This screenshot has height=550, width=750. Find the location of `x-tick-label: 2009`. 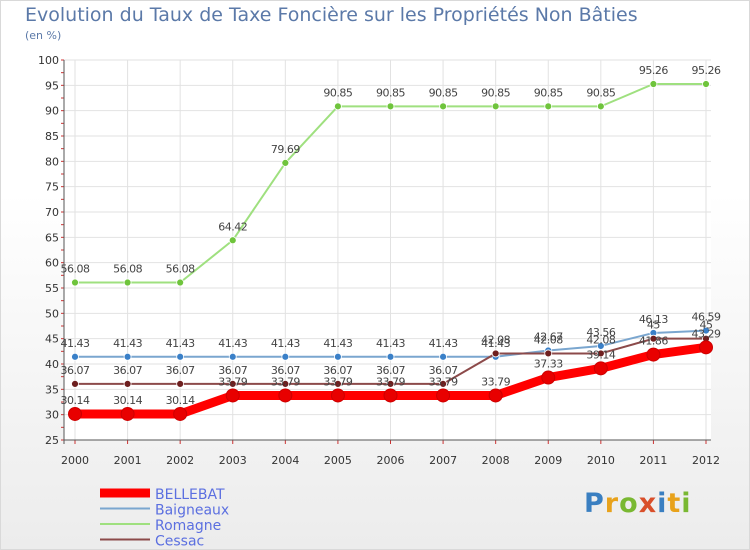

x-tick-label: 2009 is located at coordinates (548, 460).